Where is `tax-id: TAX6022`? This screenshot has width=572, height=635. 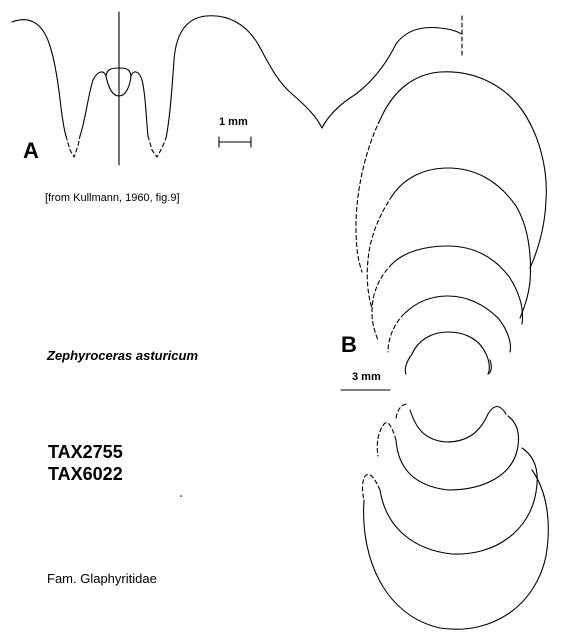 tax-id: TAX6022 is located at coordinates (85, 474).